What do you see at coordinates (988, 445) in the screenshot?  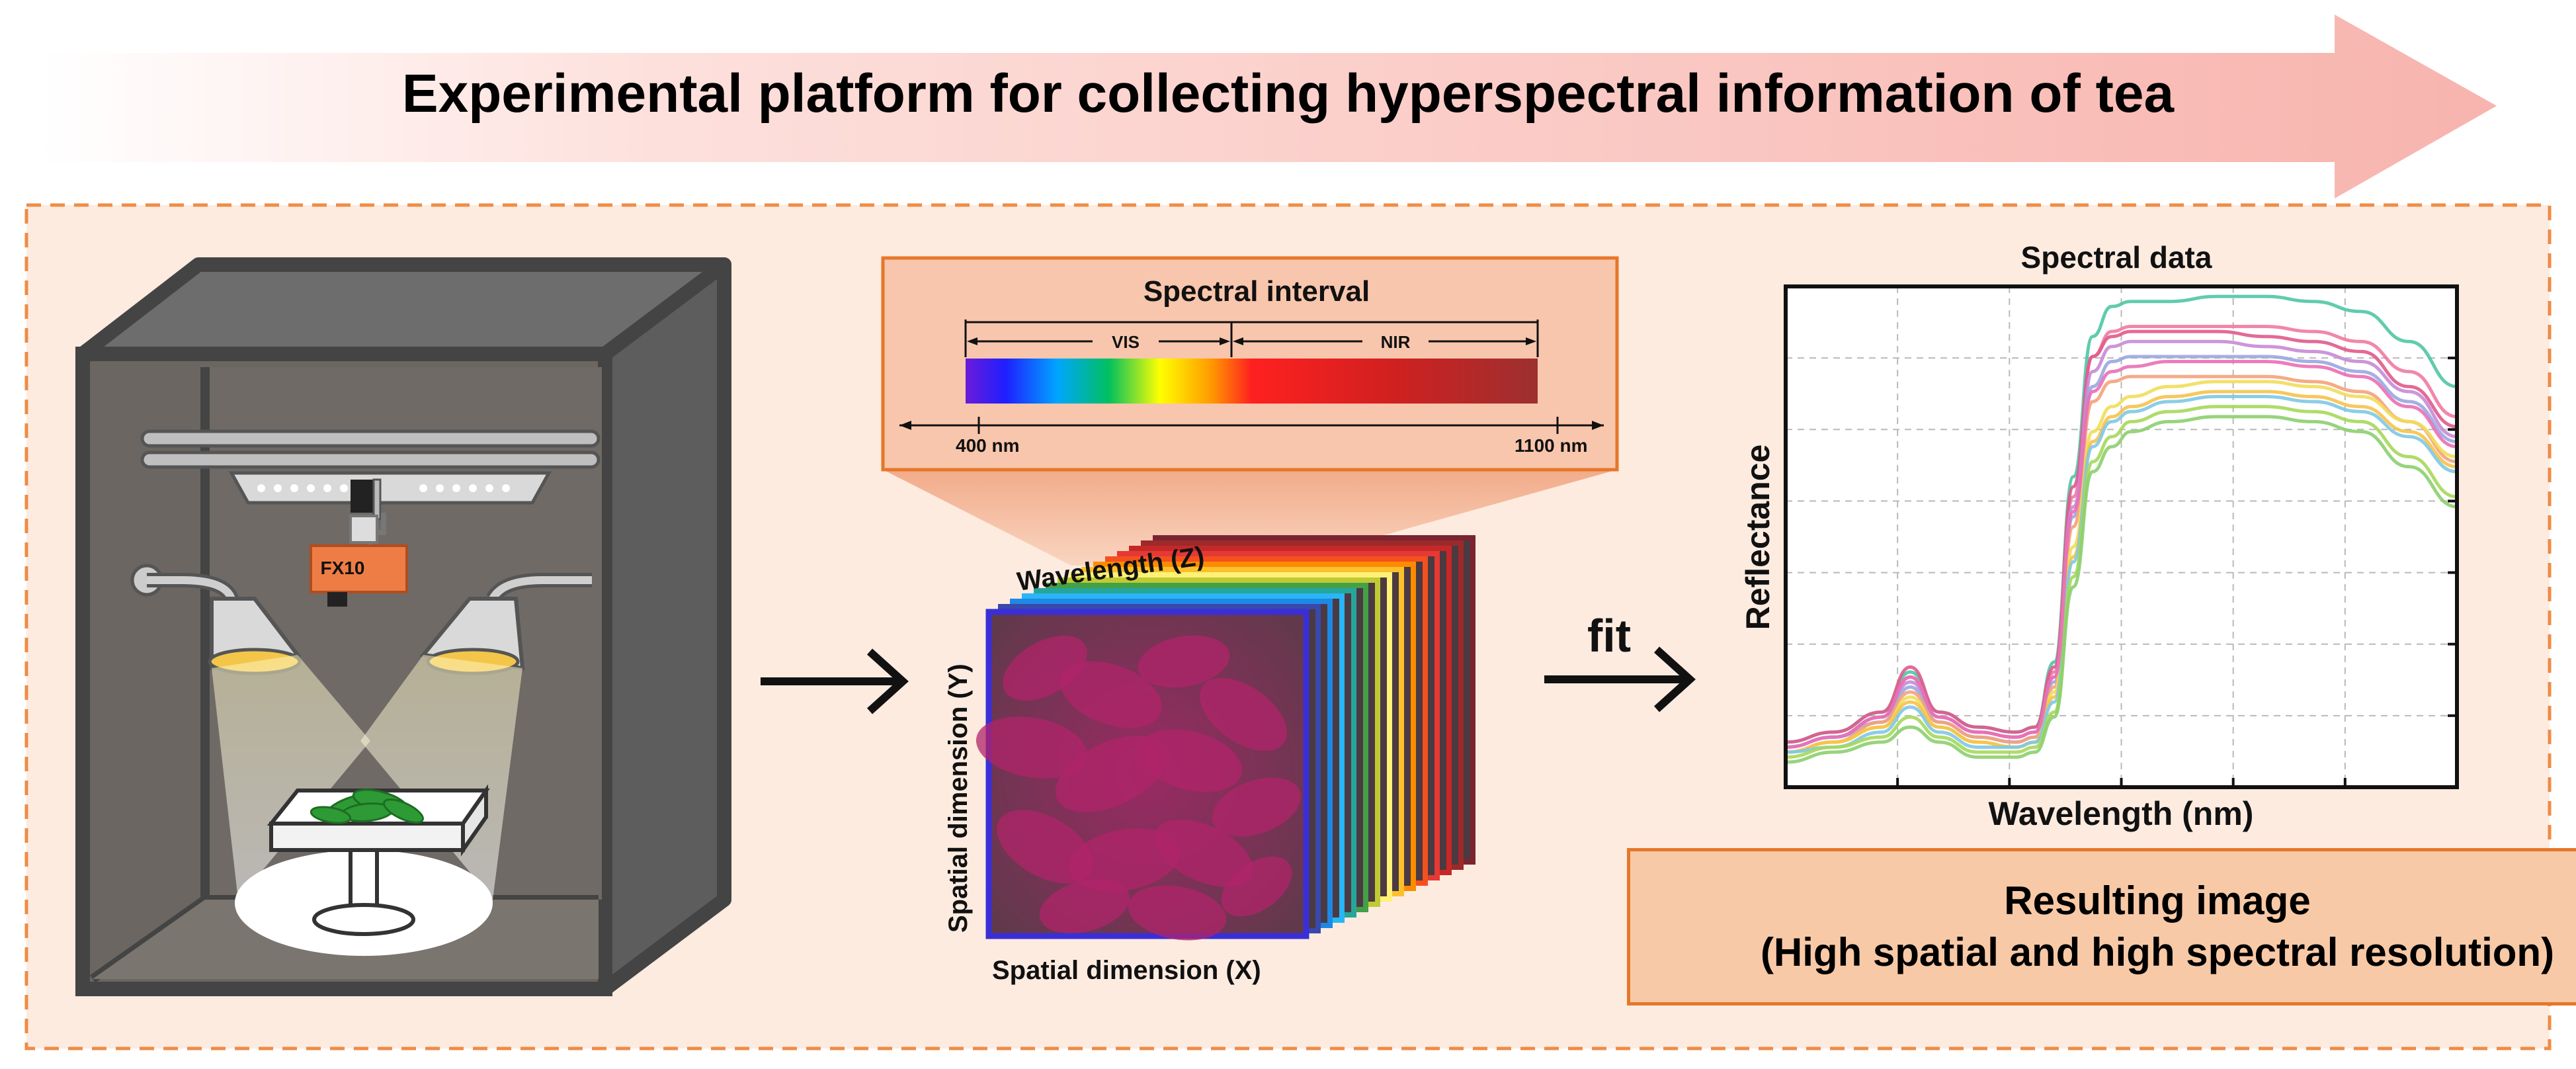 I see `start-wavelength-label: 400 nm` at bounding box center [988, 445].